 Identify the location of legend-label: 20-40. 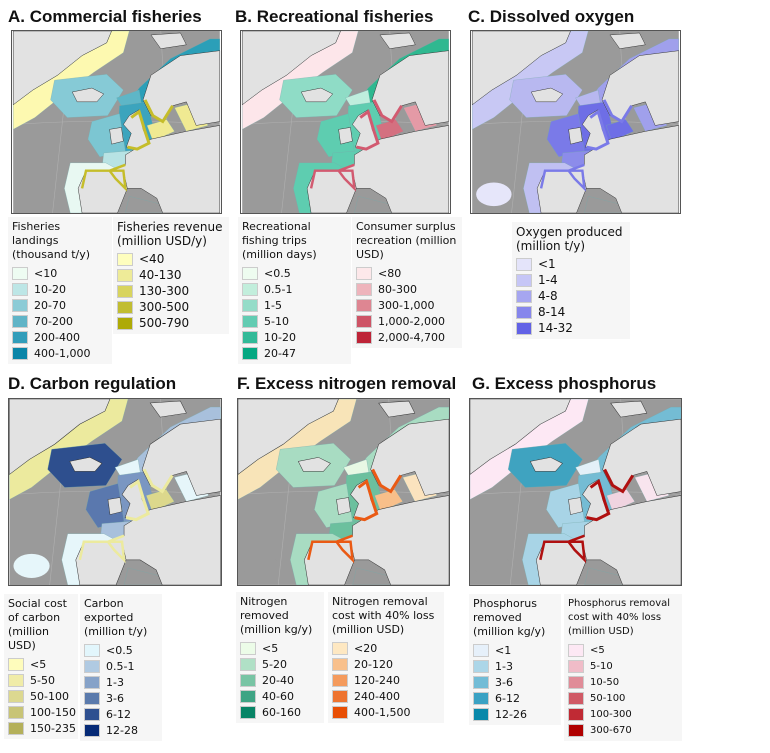
(278, 680).